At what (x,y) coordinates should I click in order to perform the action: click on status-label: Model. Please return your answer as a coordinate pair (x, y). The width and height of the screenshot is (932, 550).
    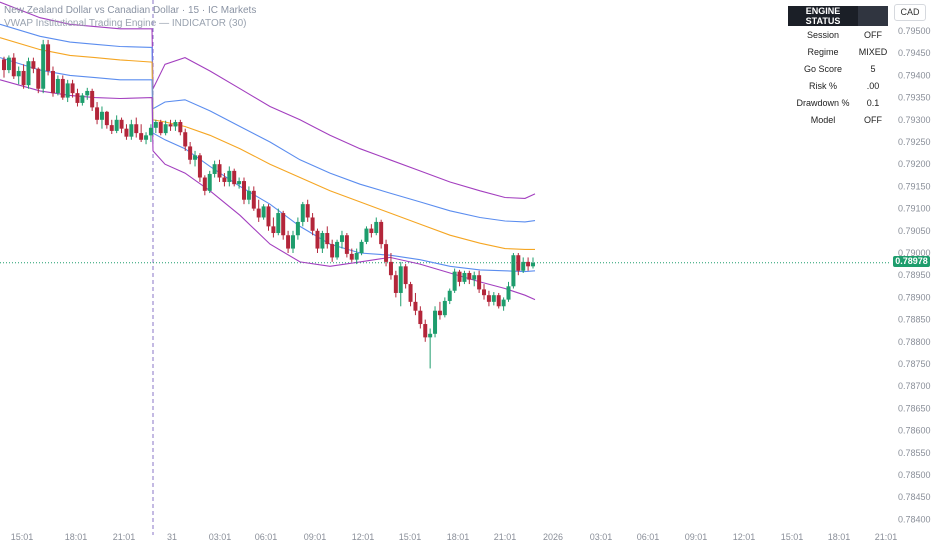
    Looking at the image, I should click on (823, 119).